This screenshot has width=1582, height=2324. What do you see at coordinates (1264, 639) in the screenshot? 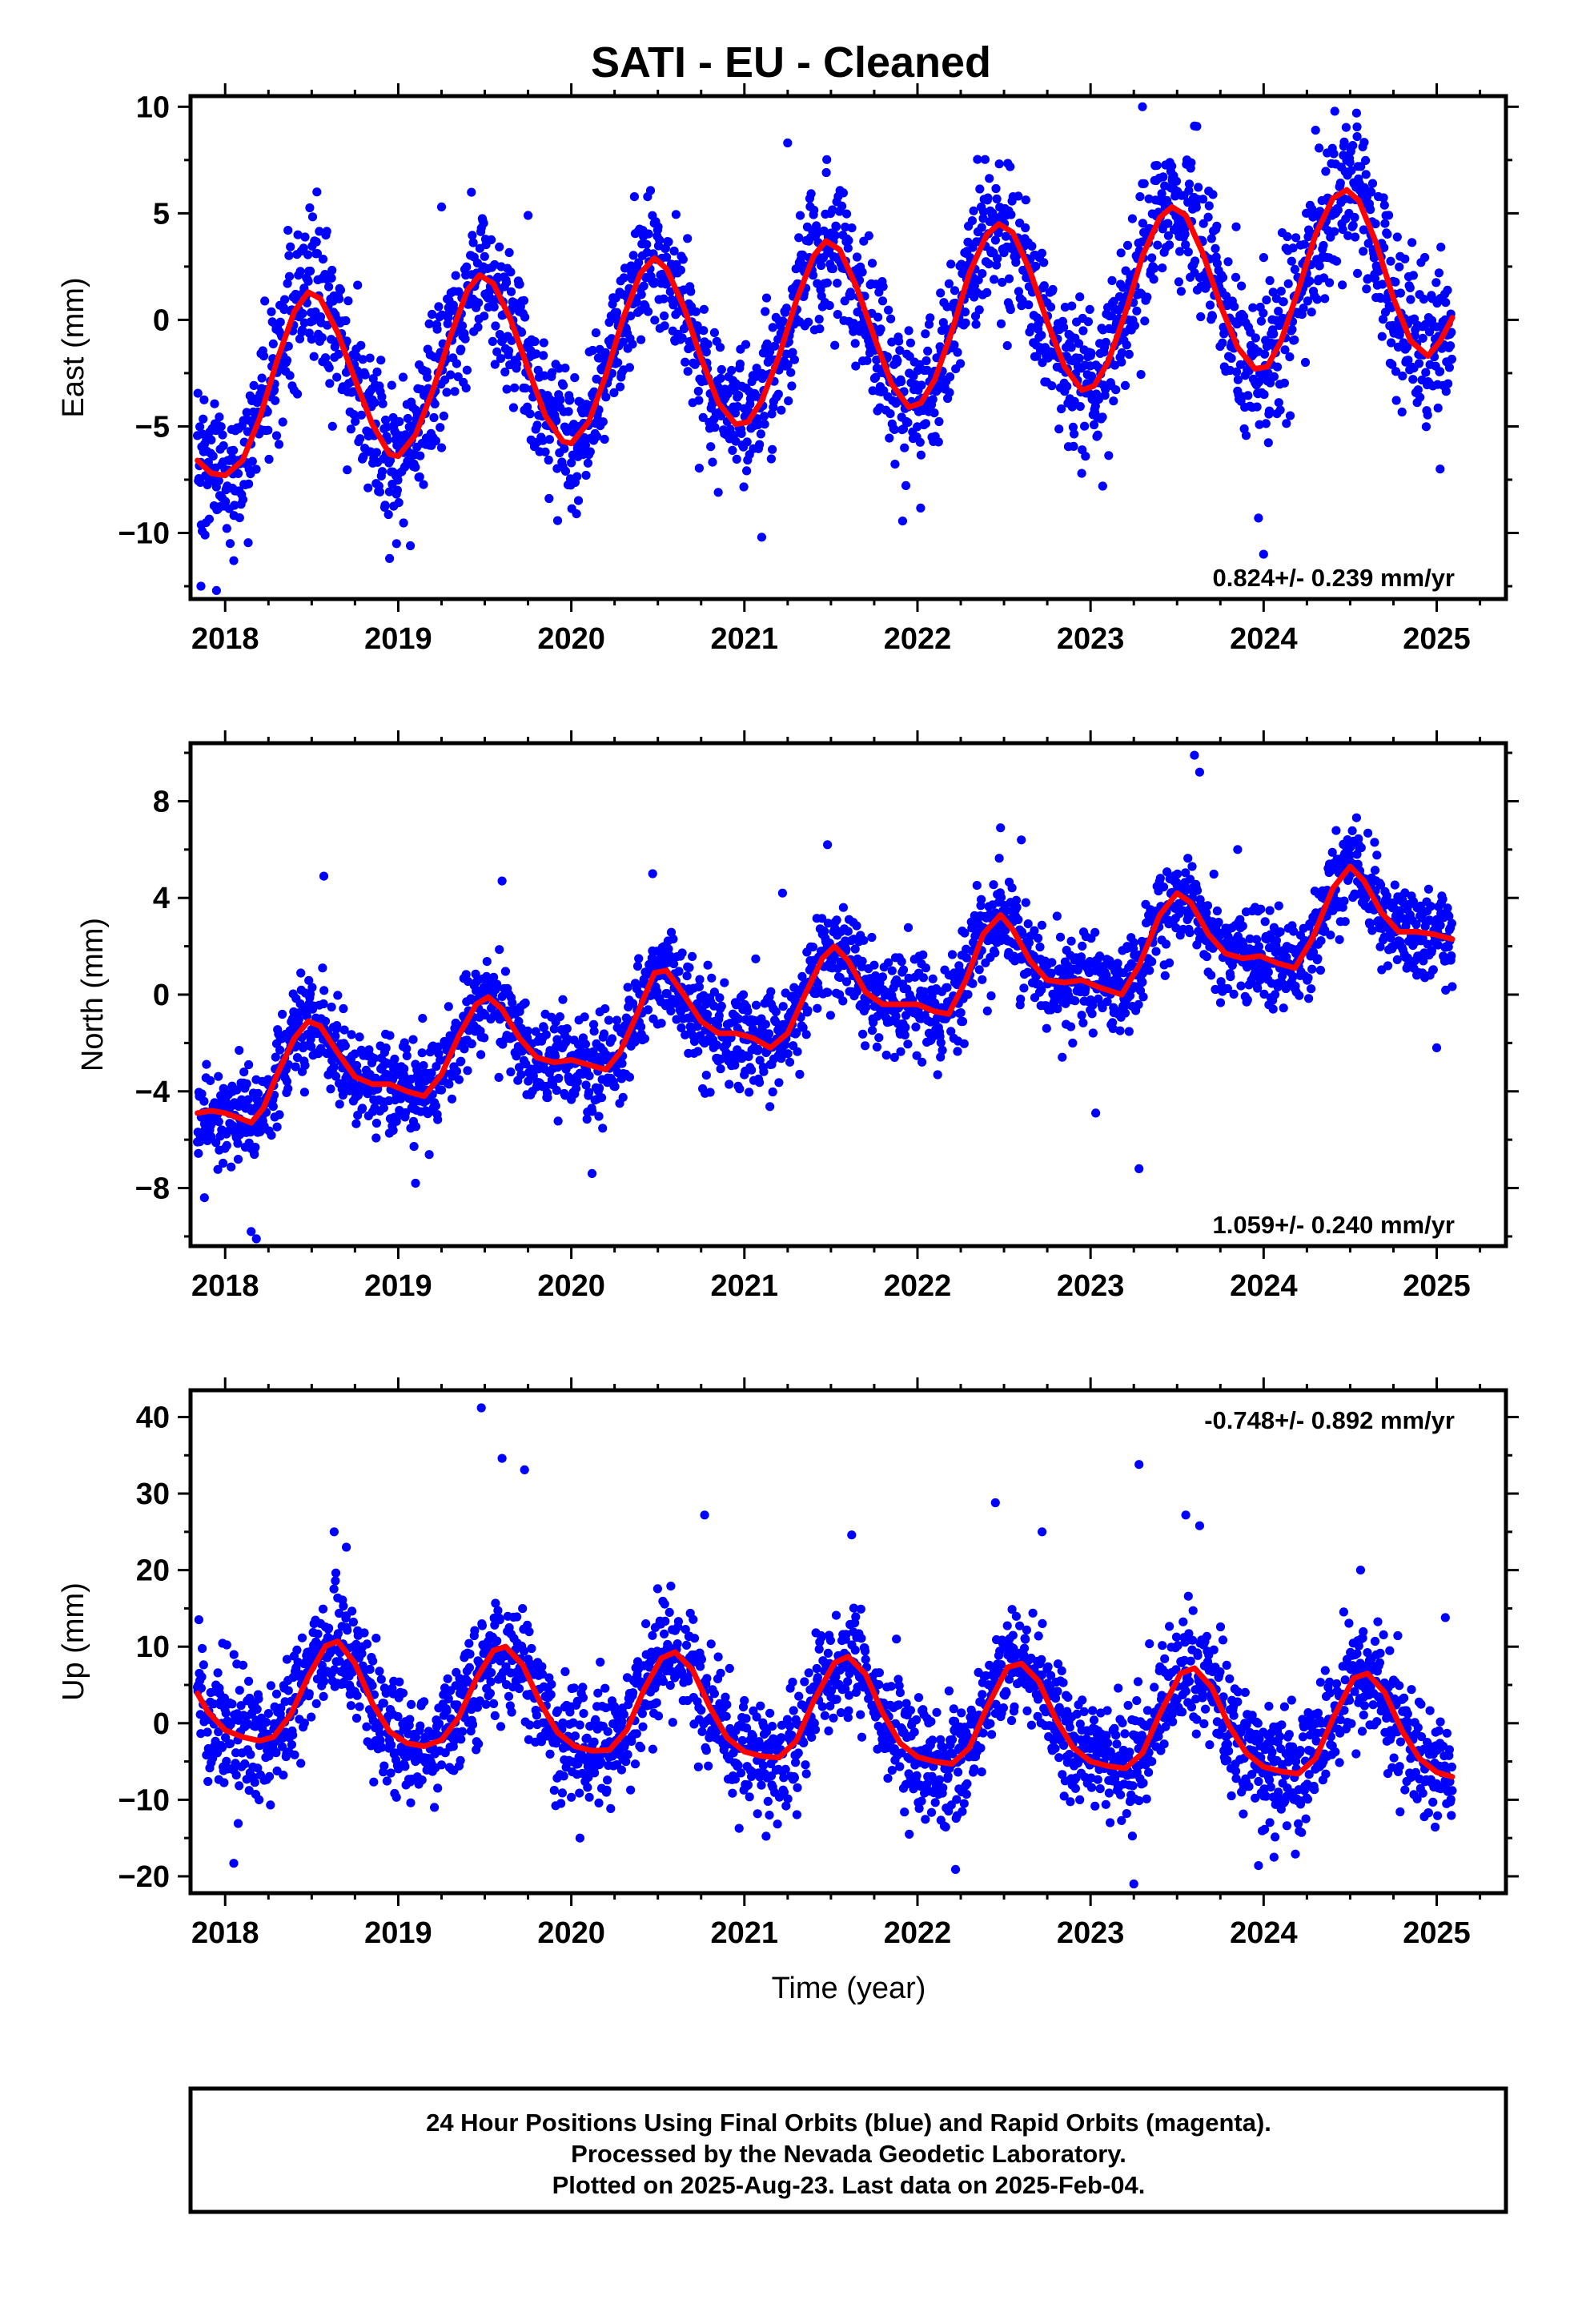
I see `east-x-tick-label: 2024` at bounding box center [1264, 639].